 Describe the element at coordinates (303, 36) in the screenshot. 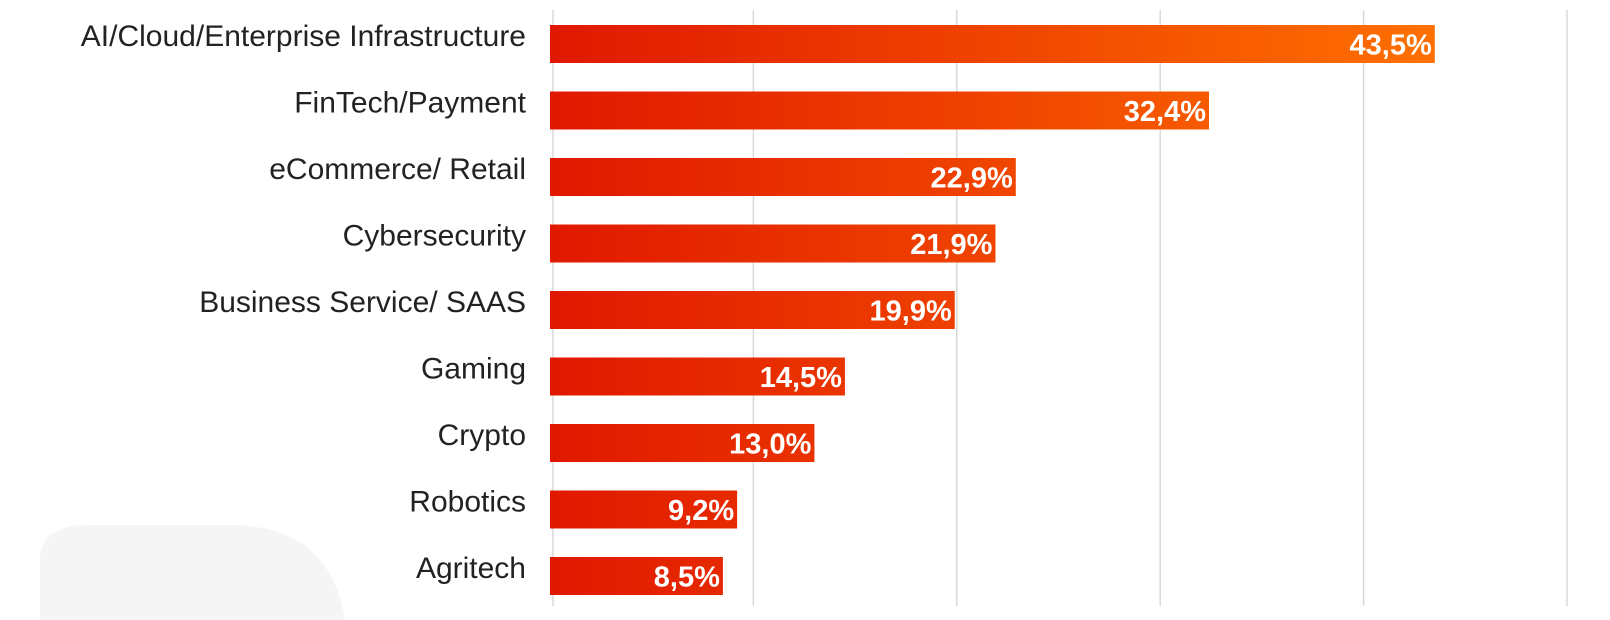

I see `category-label: AI/Cloud/Enterprise Infrastructure` at that location.